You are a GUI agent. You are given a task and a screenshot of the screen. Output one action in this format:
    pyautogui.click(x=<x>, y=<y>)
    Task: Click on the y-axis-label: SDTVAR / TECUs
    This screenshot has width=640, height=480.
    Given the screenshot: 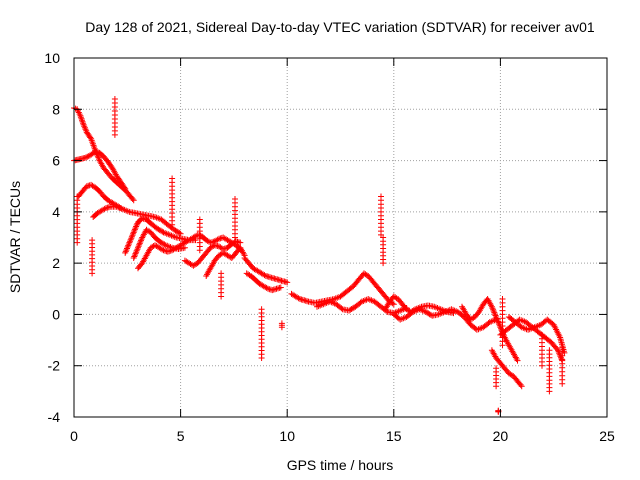 What is the action you would take?
    pyautogui.click(x=15, y=237)
    